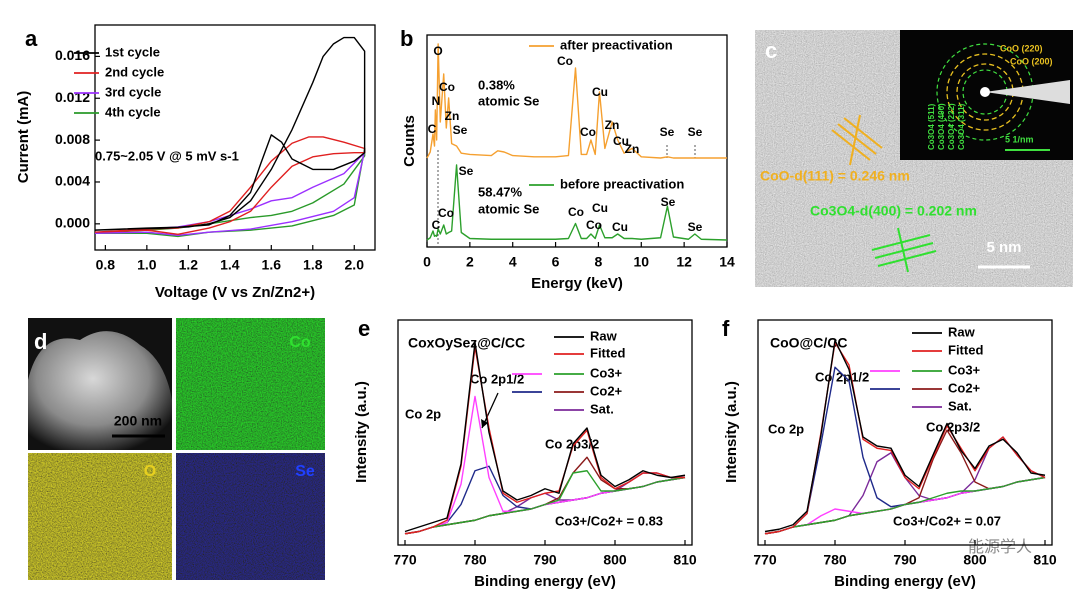 This screenshot has width=1080, height=602. Describe the element at coordinates (599, 262) in the screenshot. I see `x-tick-label: 8` at that location.